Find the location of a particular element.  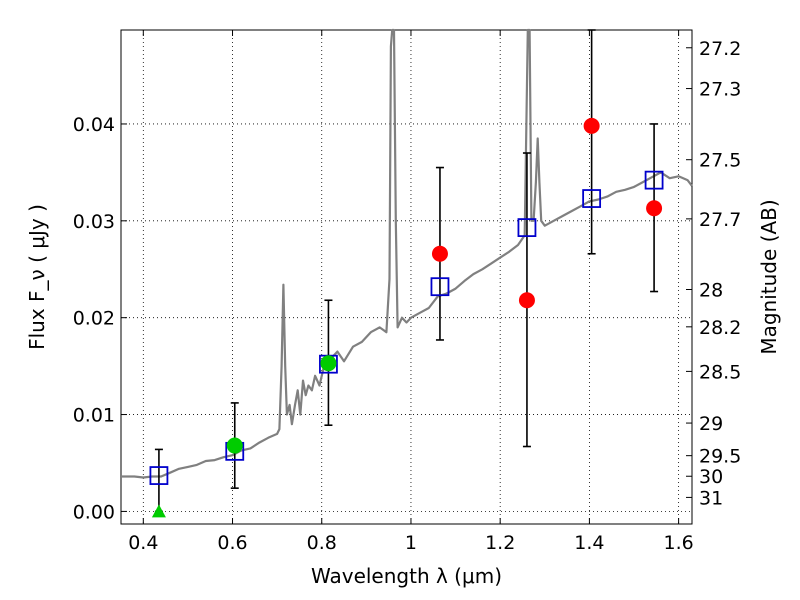

y-tick-label: 0.03 is located at coordinates (94, 222).